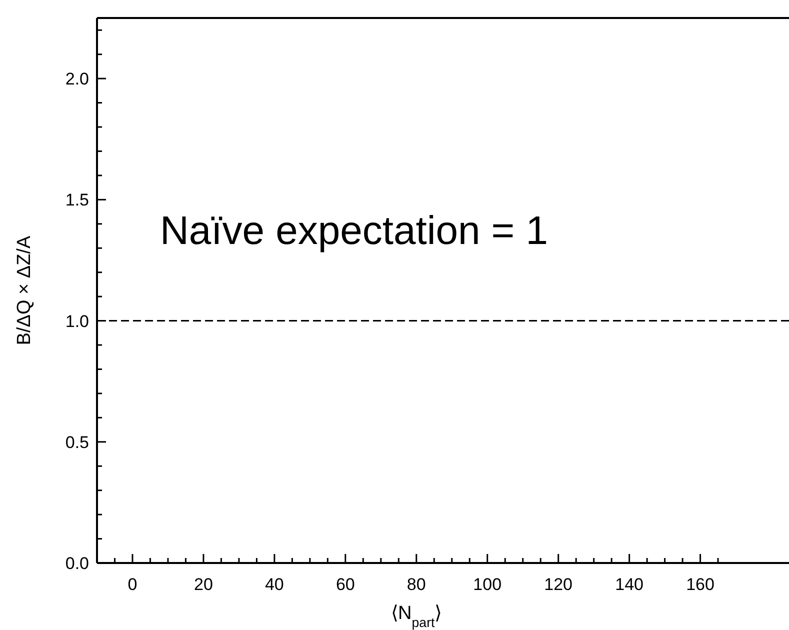  What do you see at coordinates (77, 442) in the screenshot?
I see `y-tick-label: 0.5` at bounding box center [77, 442].